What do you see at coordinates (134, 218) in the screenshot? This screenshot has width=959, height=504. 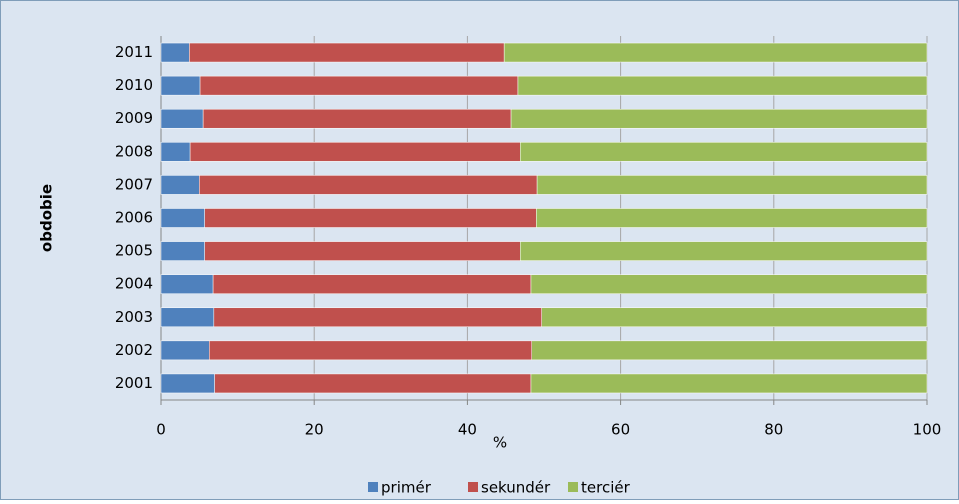 I see `y-tick-label: 2006` at bounding box center [134, 218].